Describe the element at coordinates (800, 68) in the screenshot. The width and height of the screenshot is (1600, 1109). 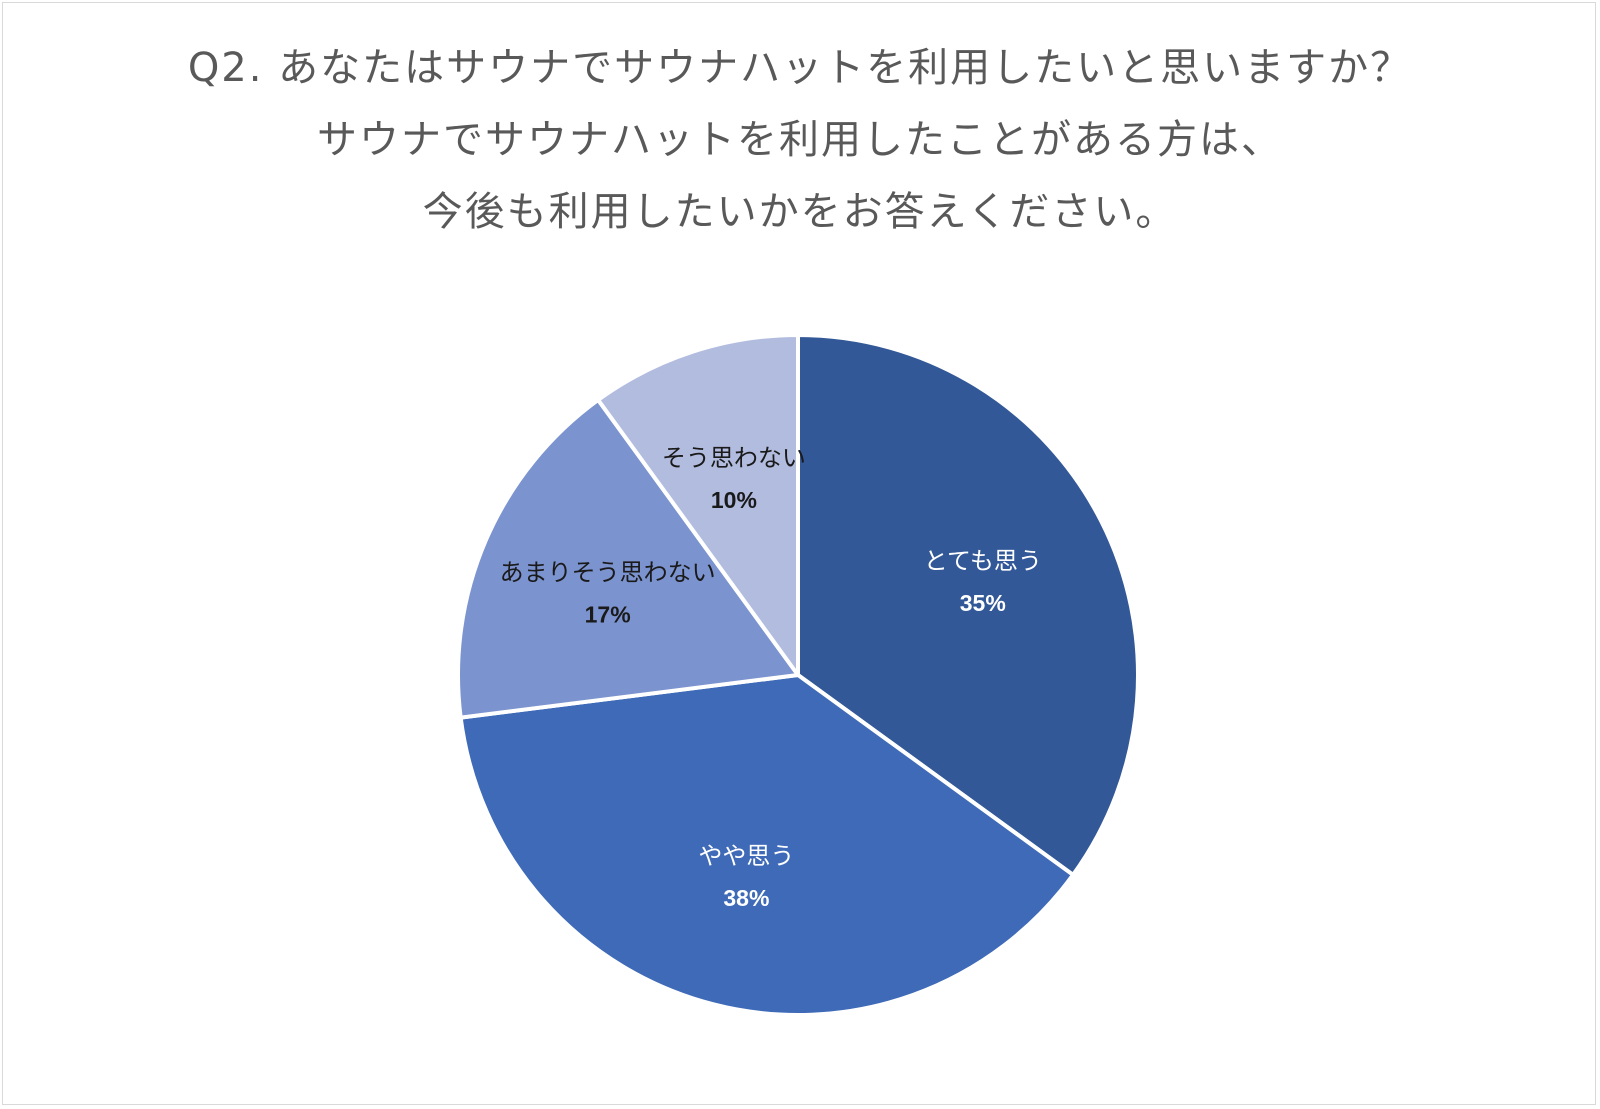
I see `chart-title-line-1: Q2. あなたはサウナでサウナハットを利用したいと思いますか？` at that location.